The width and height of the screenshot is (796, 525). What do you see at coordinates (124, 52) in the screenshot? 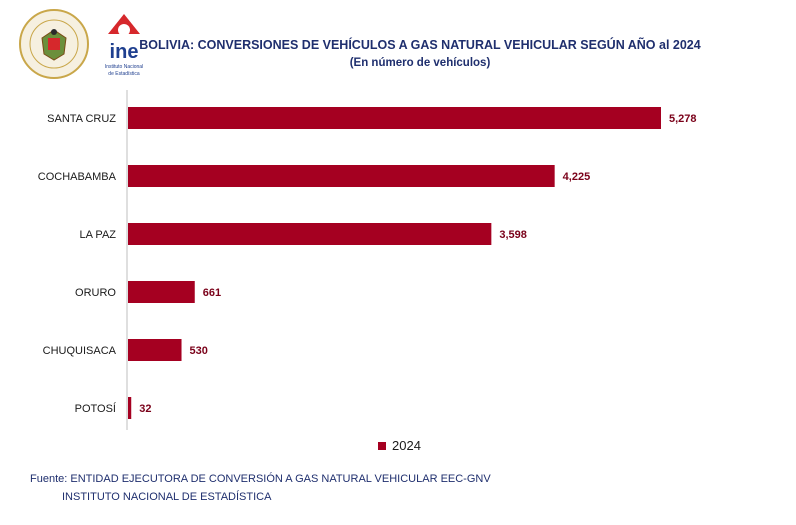
I see `svg-text: ine` at bounding box center [124, 52].